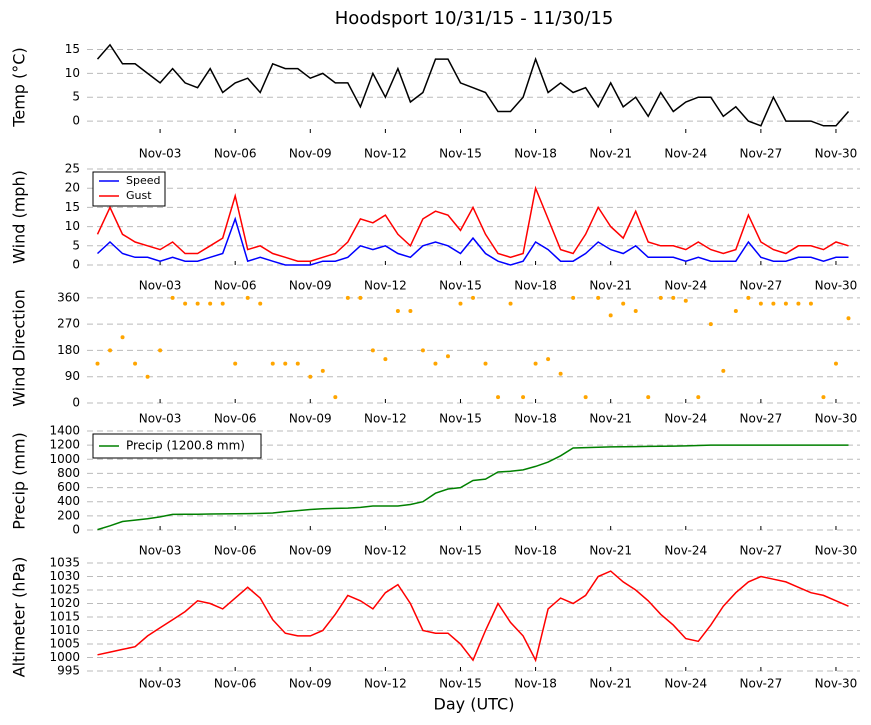 The height and width of the screenshot is (725, 871). What do you see at coordinates (19, 481) in the screenshot?
I see `y-axis-label: Precip (mm)` at bounding box center [19, 481].